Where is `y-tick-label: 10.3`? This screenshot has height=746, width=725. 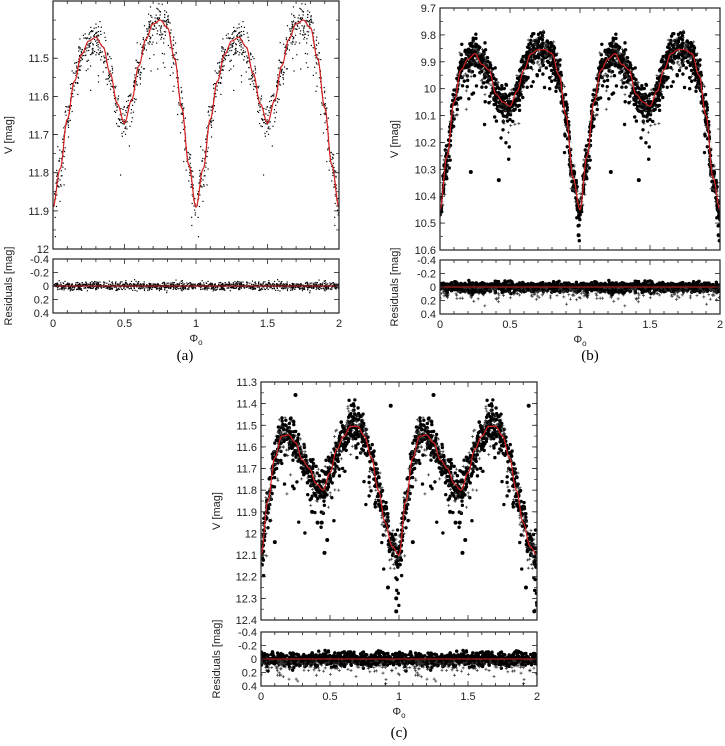
y-tick-label: 10.3 is located at coordinates (425, 170).